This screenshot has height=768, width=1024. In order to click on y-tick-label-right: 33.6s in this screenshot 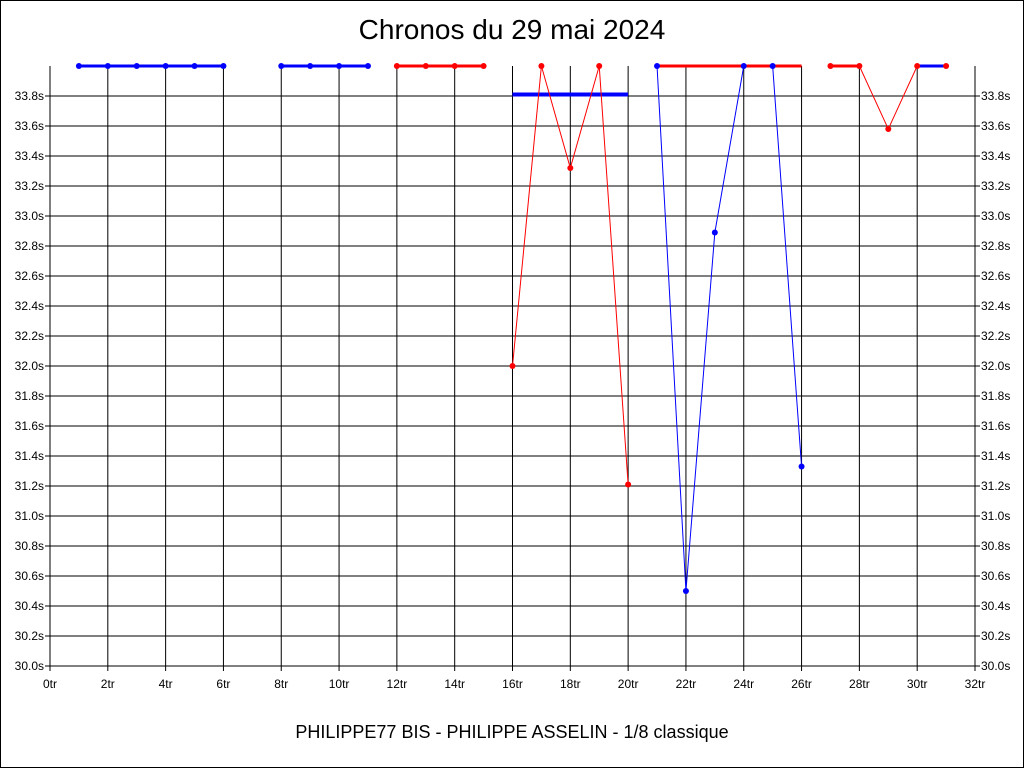, I will do `click(995, 126)`.